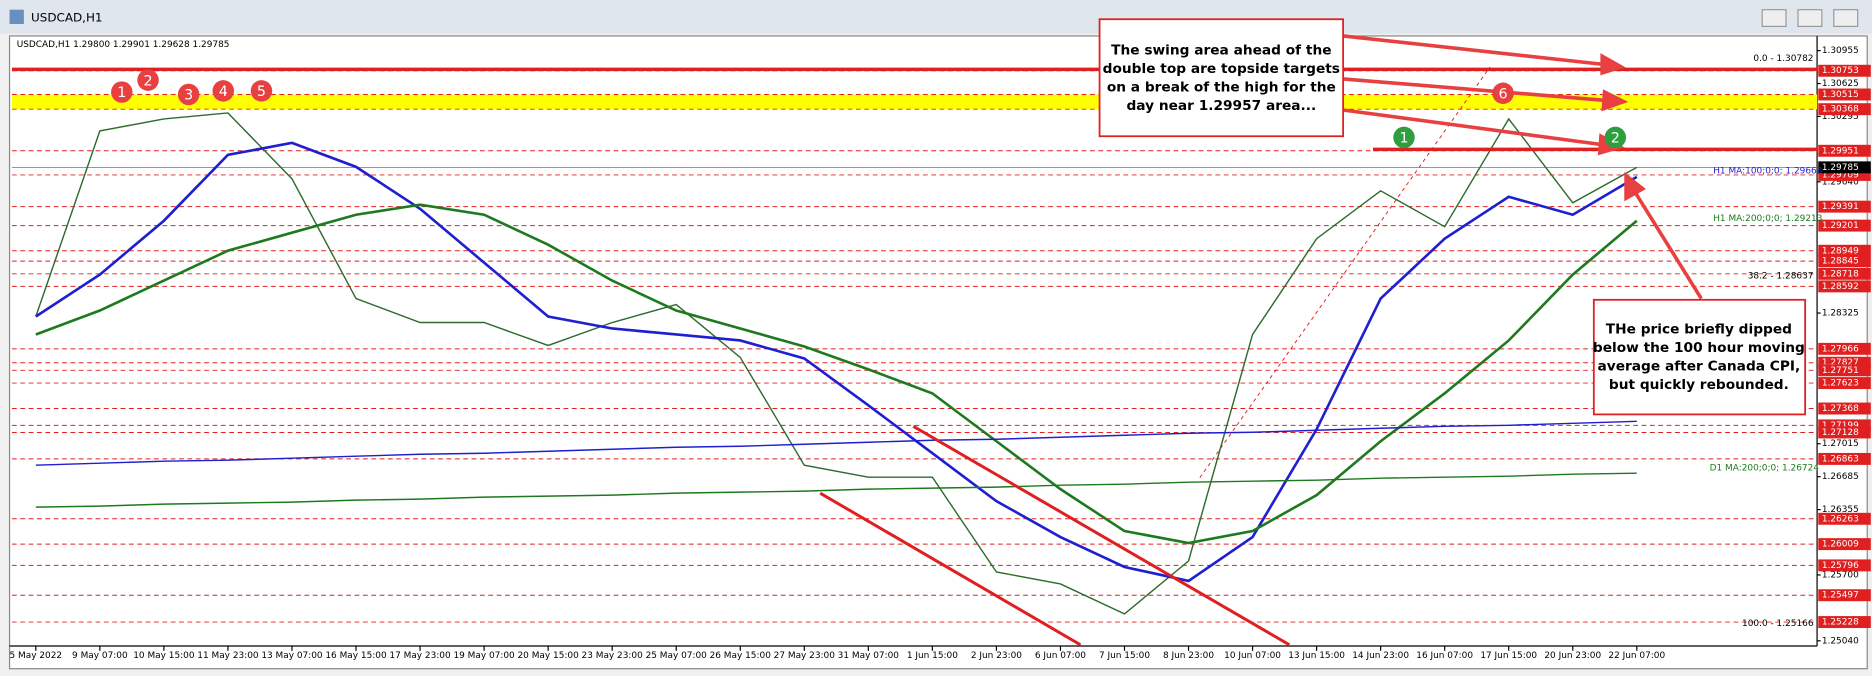 The width and height of the screenshot is (1872, 676). I want to click on level-label: 1.29709, so click(1840, 175).